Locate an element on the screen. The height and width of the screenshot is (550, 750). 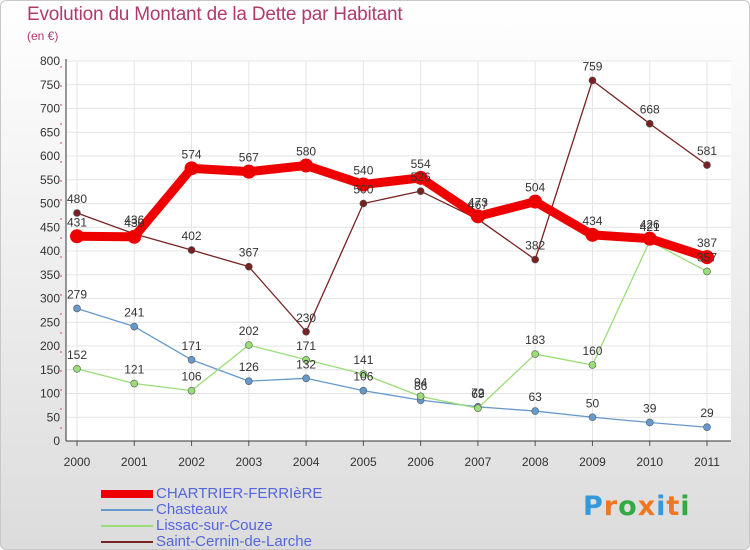
y-tick-label: 350 is located at coordinates (50, 275).